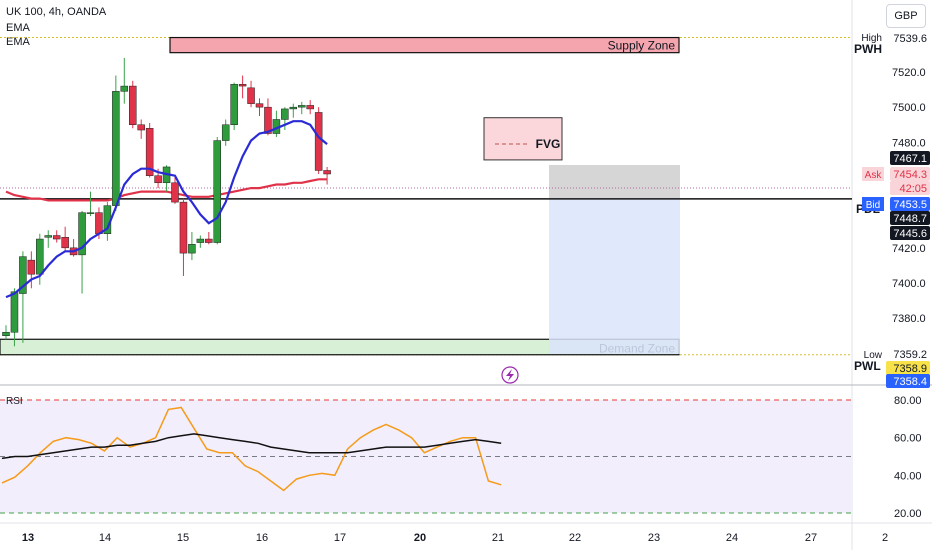 This screenshot has width=932, height=550. I want to click on bid-price-tag: 7453.5, so click(910, 205).